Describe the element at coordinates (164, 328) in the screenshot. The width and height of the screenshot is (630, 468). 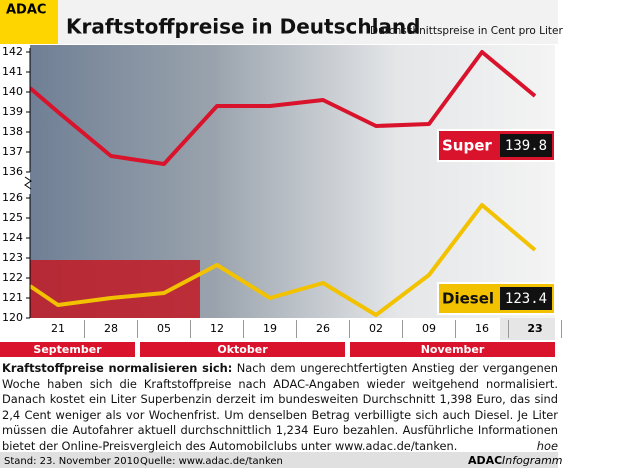
I see `x-tick-label: 05` at that location.